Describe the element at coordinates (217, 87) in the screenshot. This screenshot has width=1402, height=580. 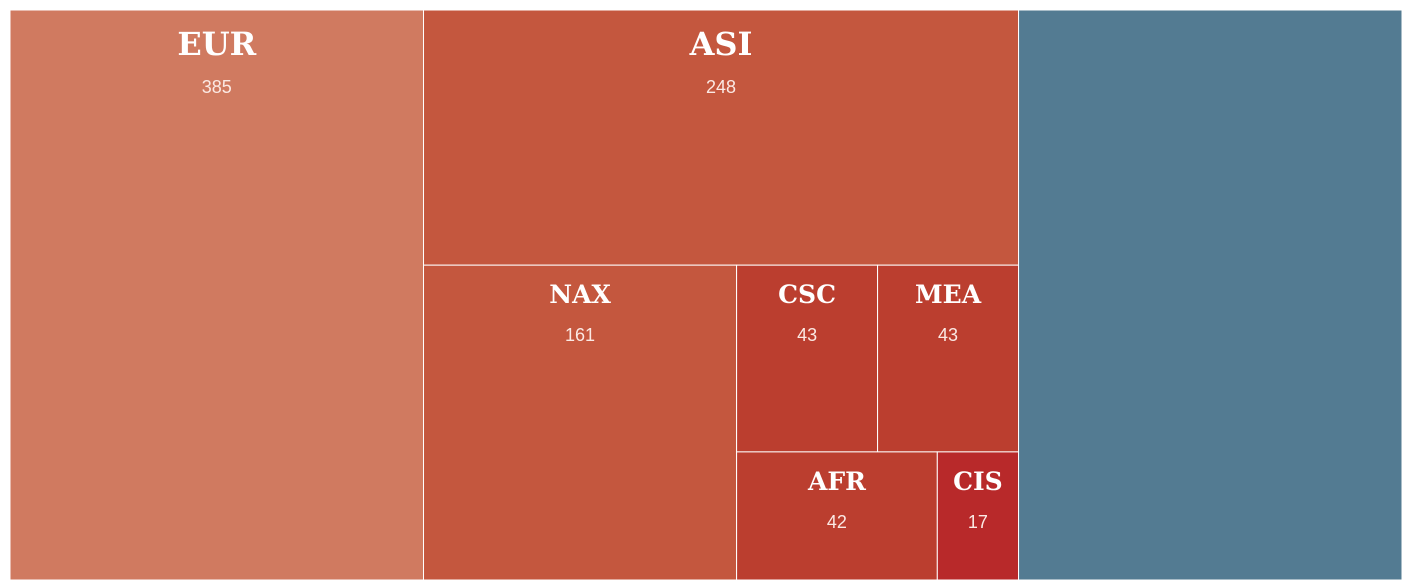
I see `cell-value: 385` at that location.